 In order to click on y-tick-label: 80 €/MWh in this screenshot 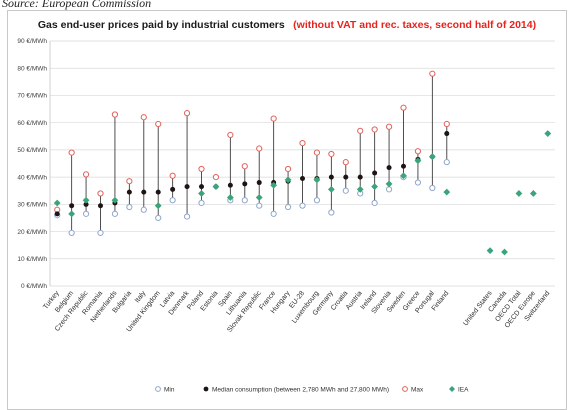, I will do `click(32, 68)`.